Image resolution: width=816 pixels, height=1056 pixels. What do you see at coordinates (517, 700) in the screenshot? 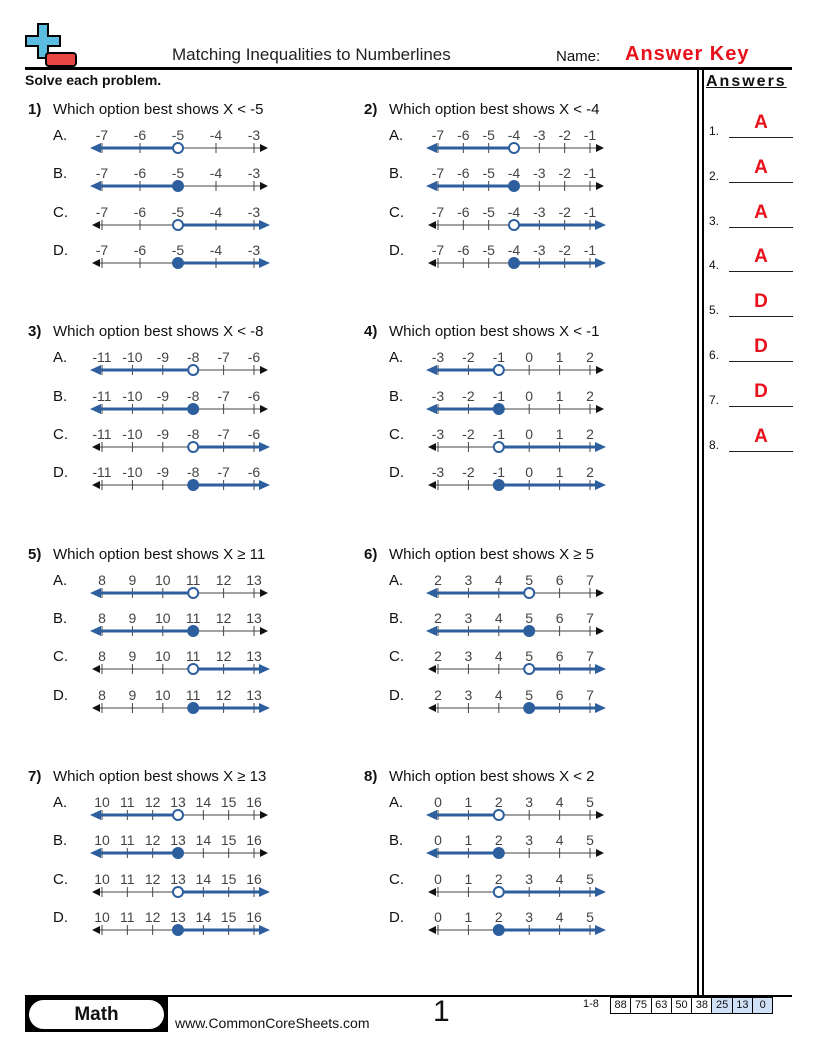
I see `number-line: 2 3 4 5 6 7` at bounding box center [517, 700].